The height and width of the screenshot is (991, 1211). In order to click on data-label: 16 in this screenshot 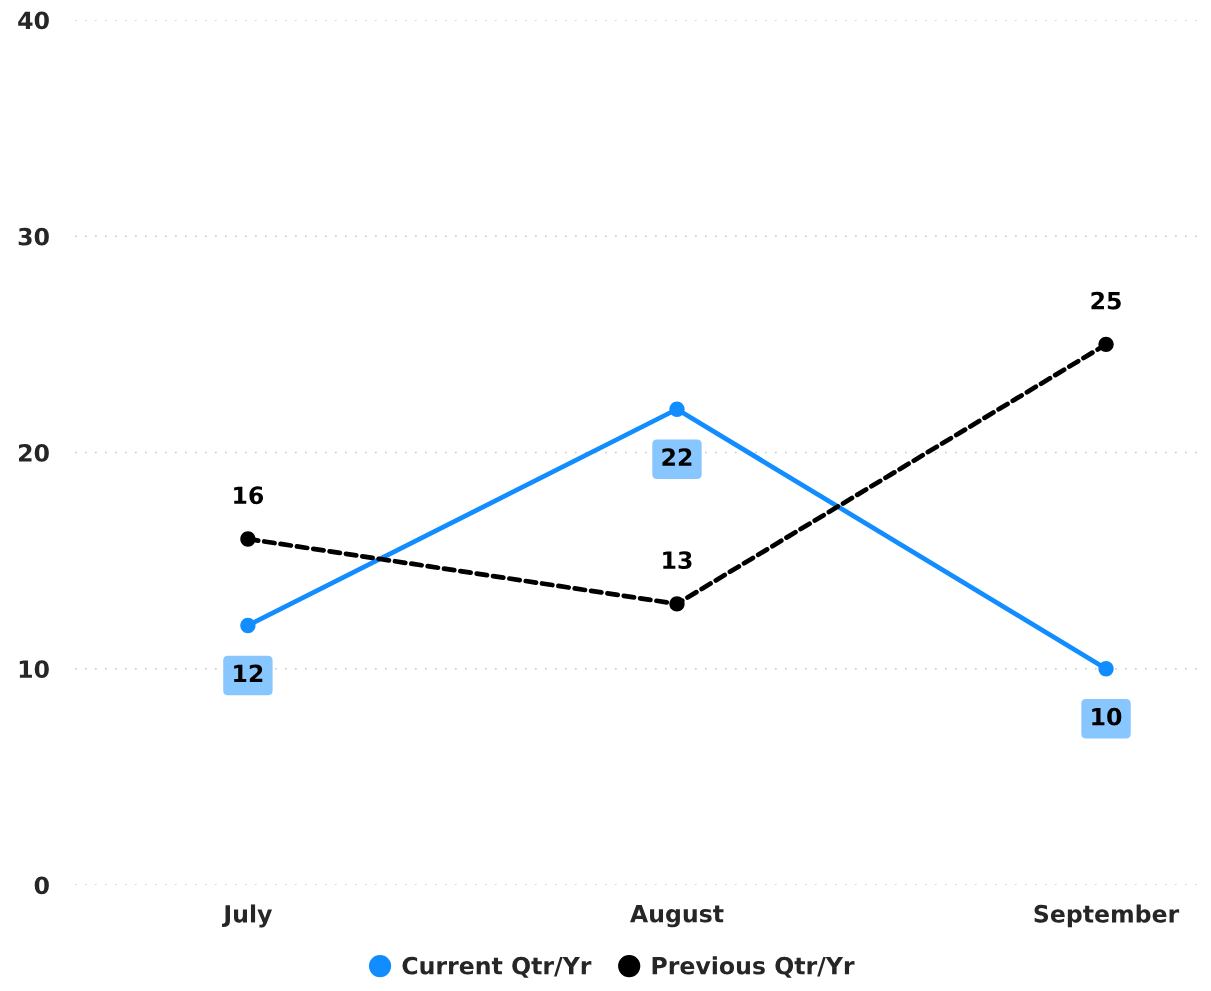, I will do `click(249, 495)`.